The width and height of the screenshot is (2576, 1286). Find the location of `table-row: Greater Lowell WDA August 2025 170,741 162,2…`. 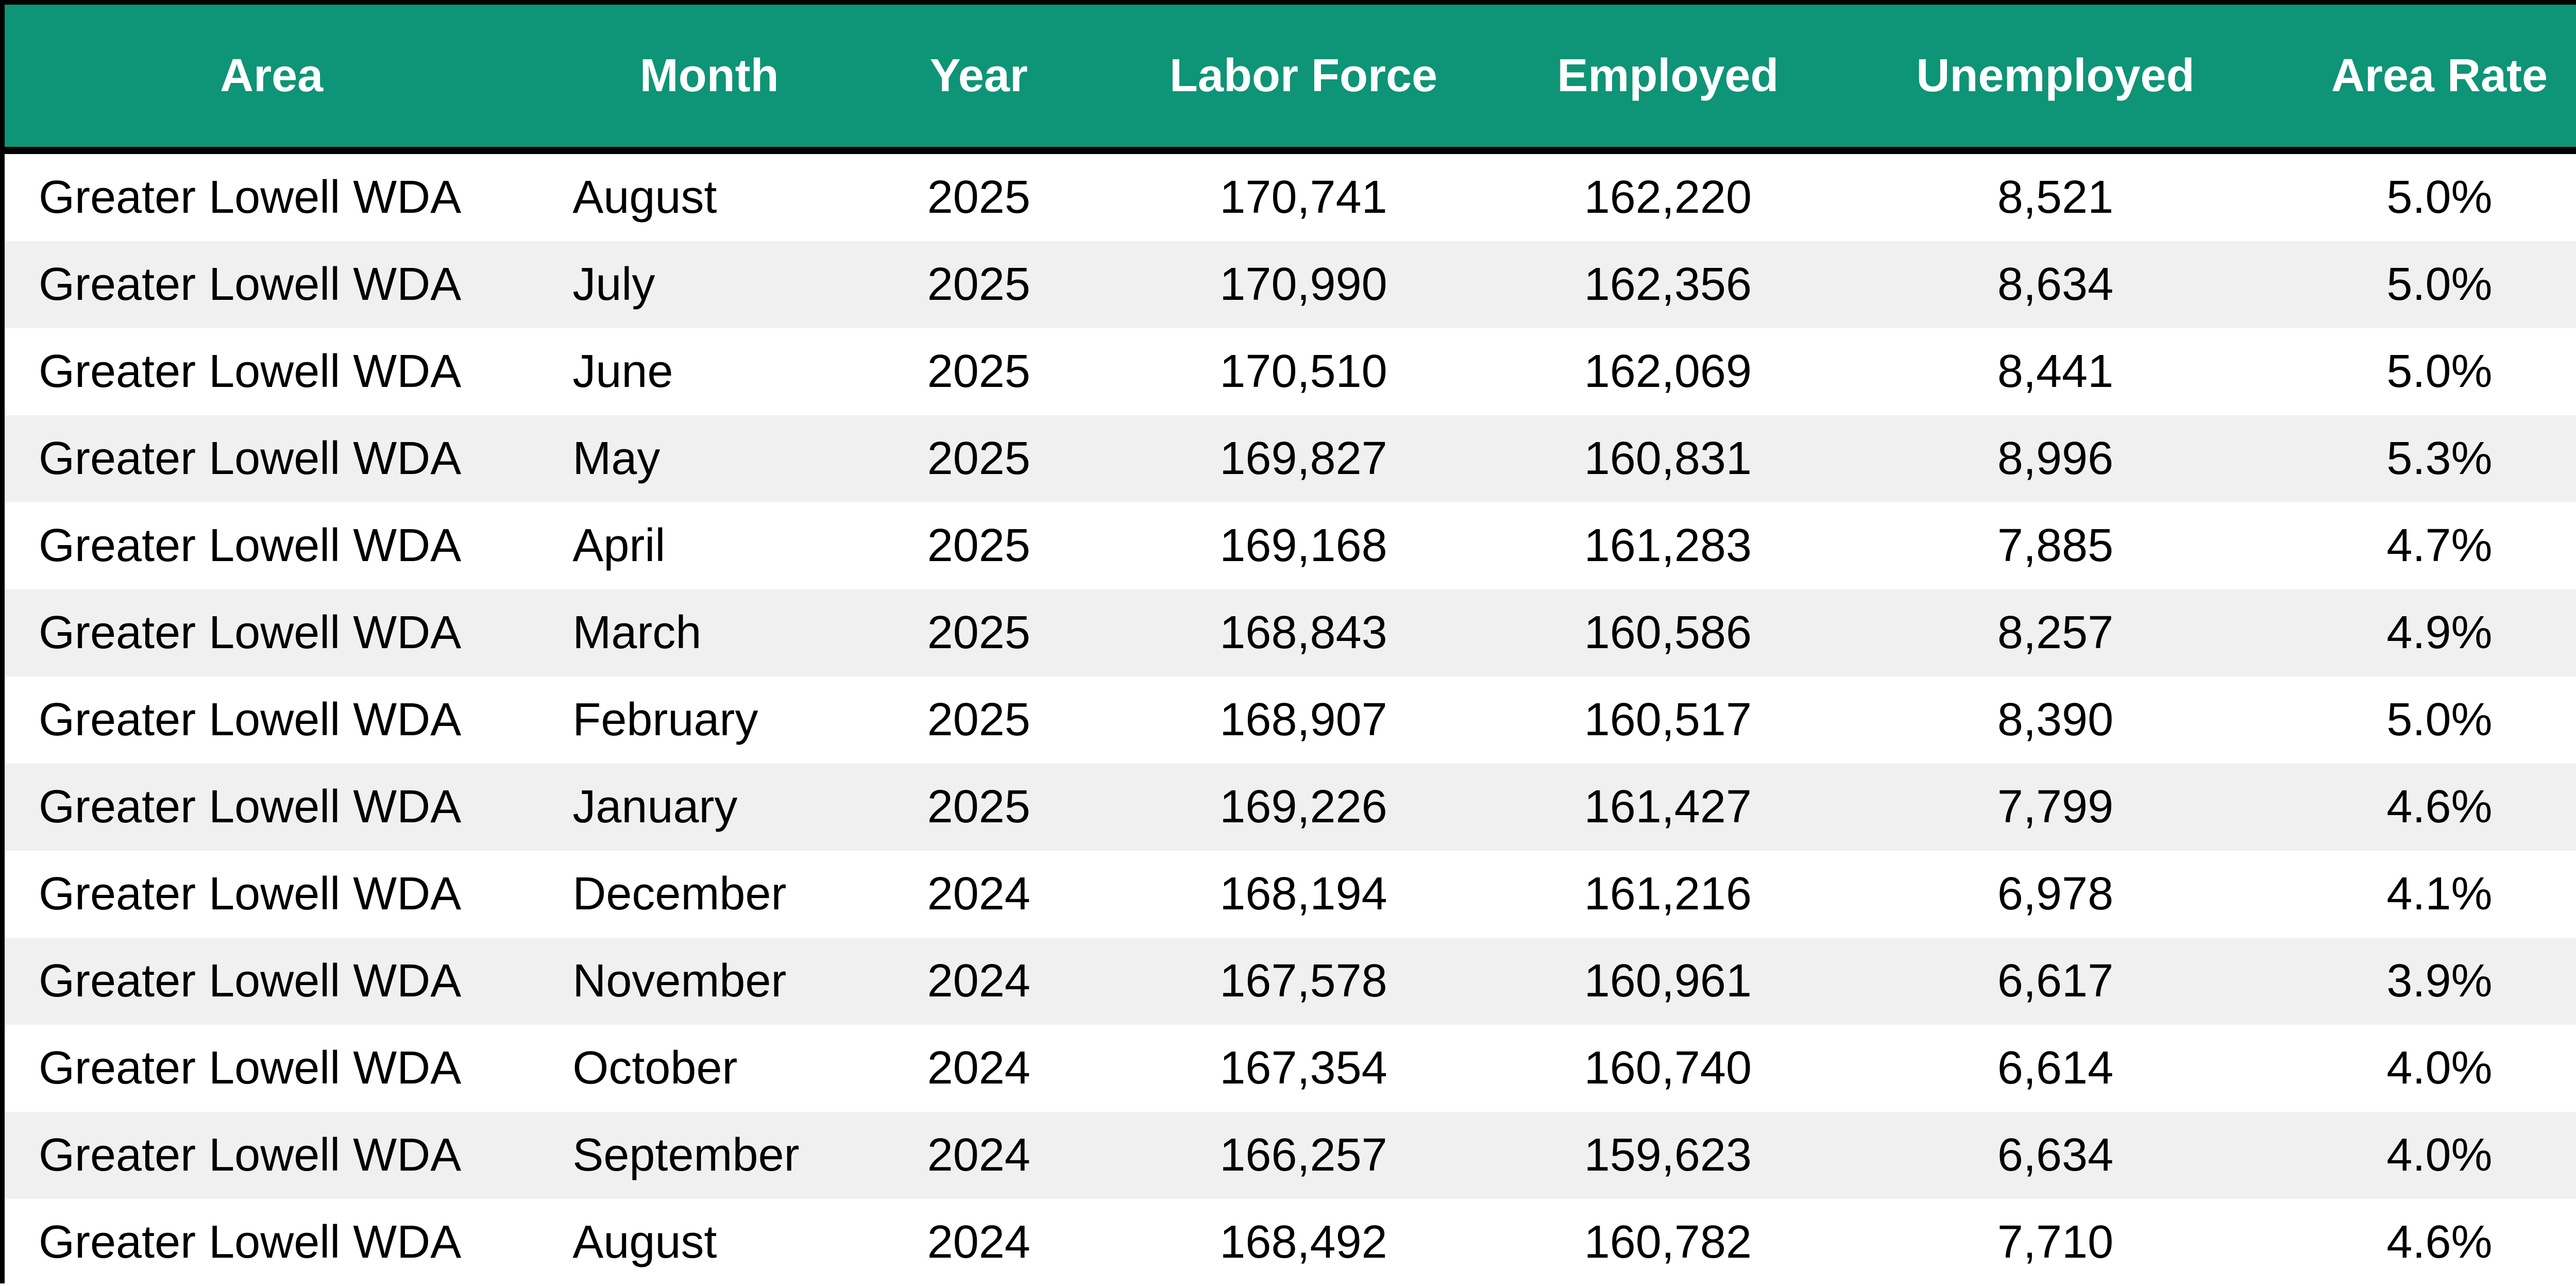

table-row: Greater Lowell WDA August 2025 170,741 162,2… is located at coordinates (1290, 195).